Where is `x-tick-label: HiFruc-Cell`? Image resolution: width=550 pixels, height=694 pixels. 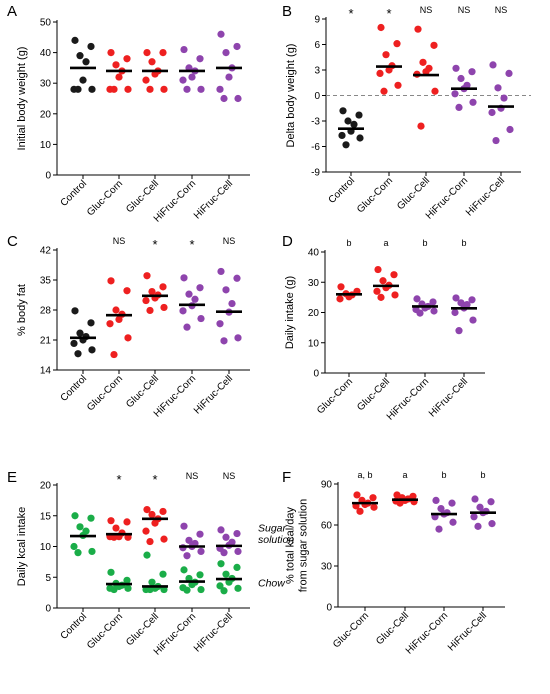
x-tick-label: HiFruc-Cell is located at coordinates (213, 394).